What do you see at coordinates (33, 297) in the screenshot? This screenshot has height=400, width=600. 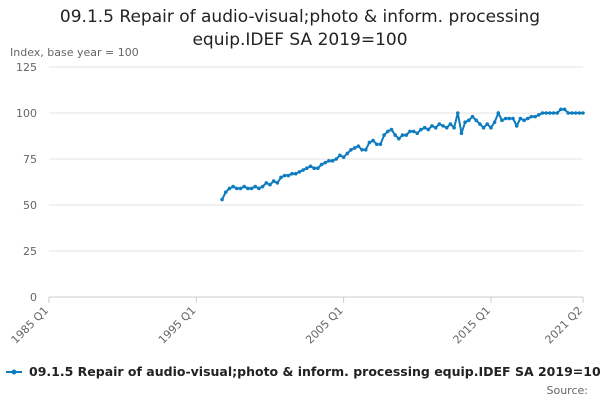 I see `y-tick-label: 0` at bounding box center [33, 297].